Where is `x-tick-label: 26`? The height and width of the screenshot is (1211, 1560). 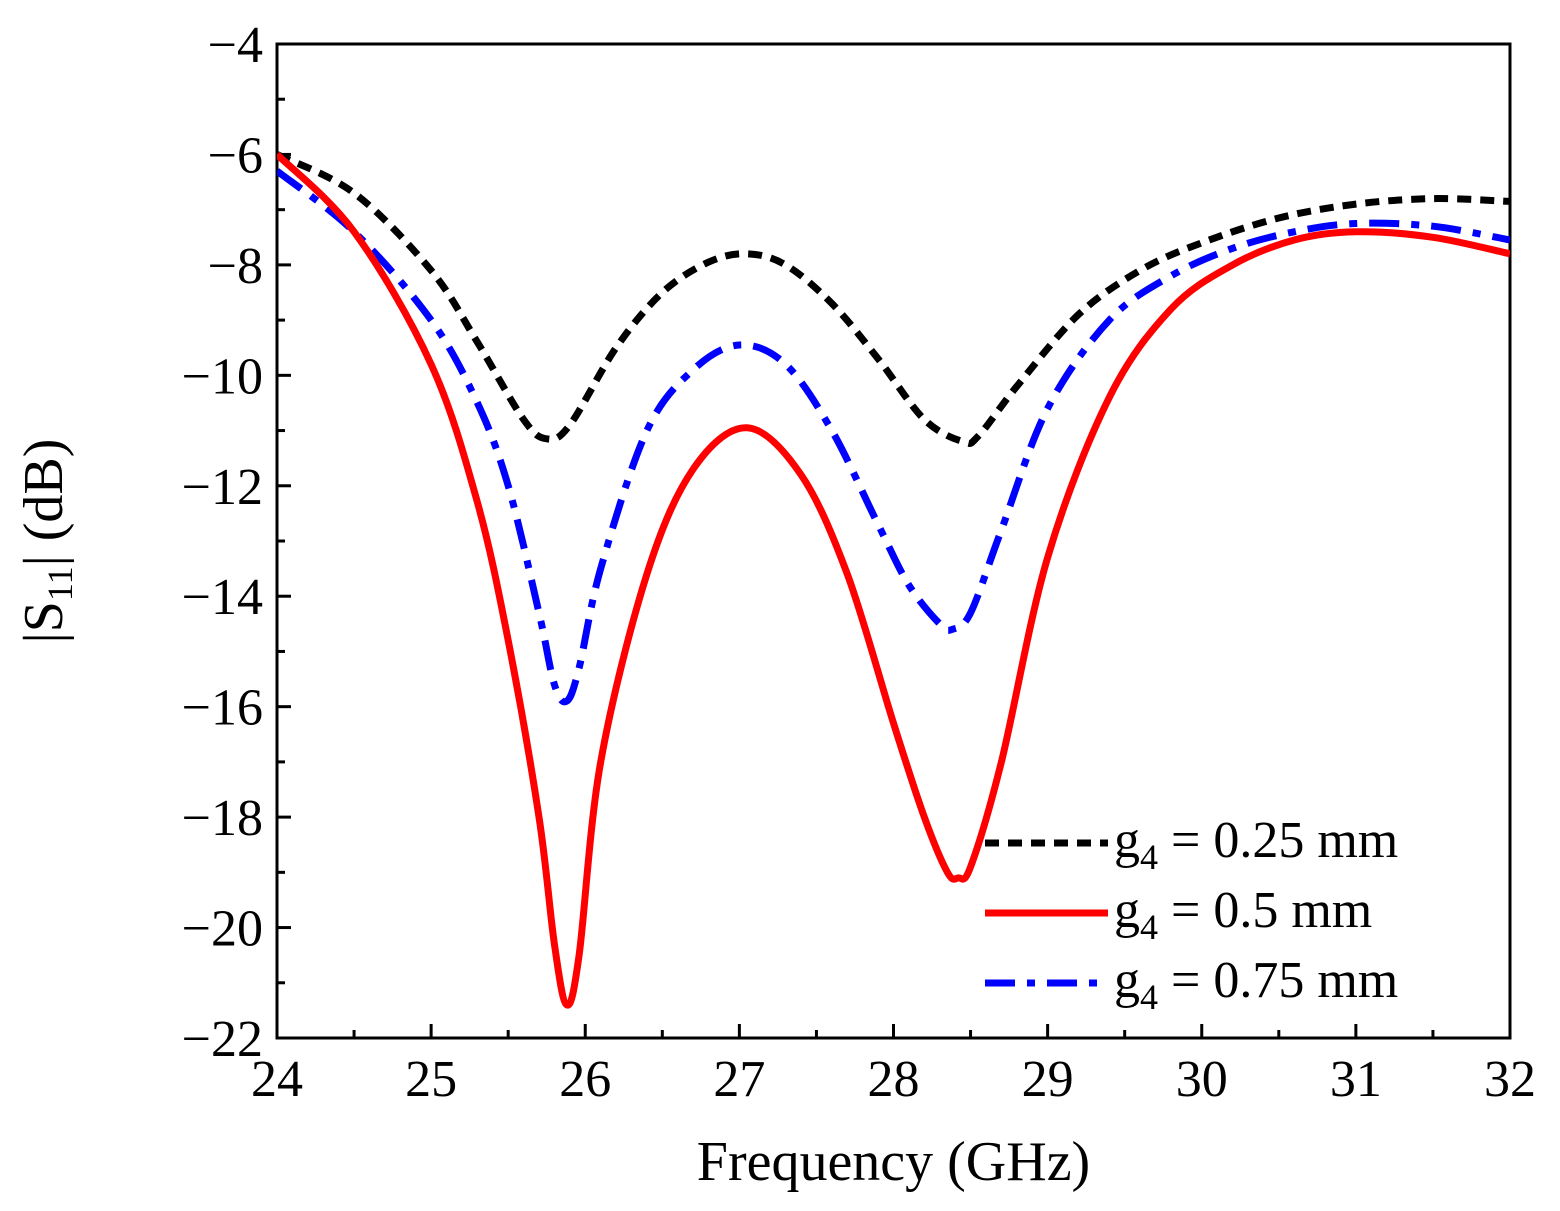 x-tick-label: 26 is located at coordinates (585, 1079).